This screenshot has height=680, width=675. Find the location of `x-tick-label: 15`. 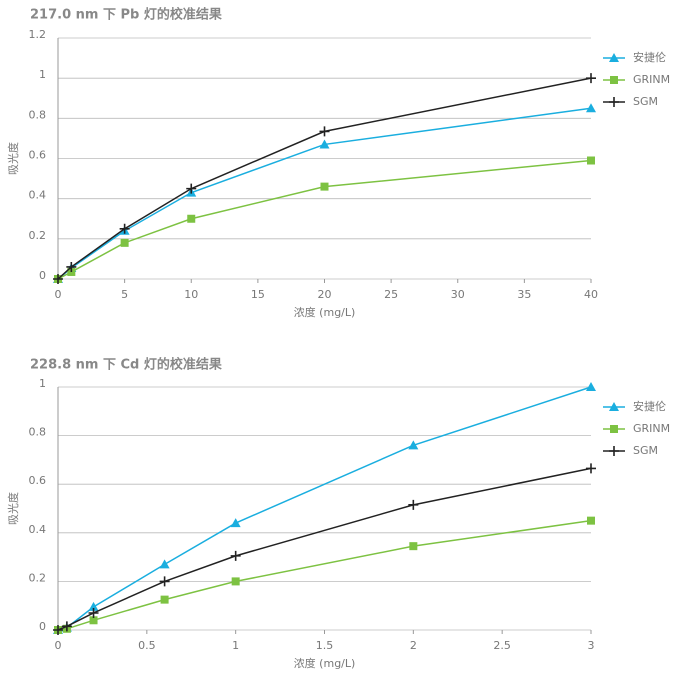

x-tick-label: 15 is located at coordinates (258, 294).